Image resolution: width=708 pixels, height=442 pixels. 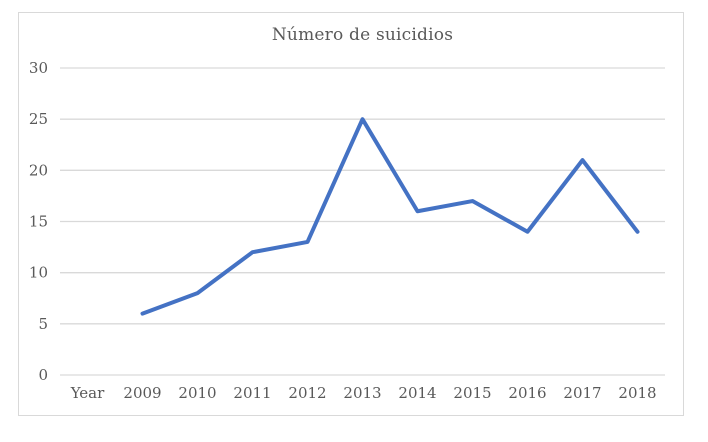 What do you see at coordinates (472, 393) in the screenshot?
I see `x-tick-label: 2015` at bounding box center [472, 393].